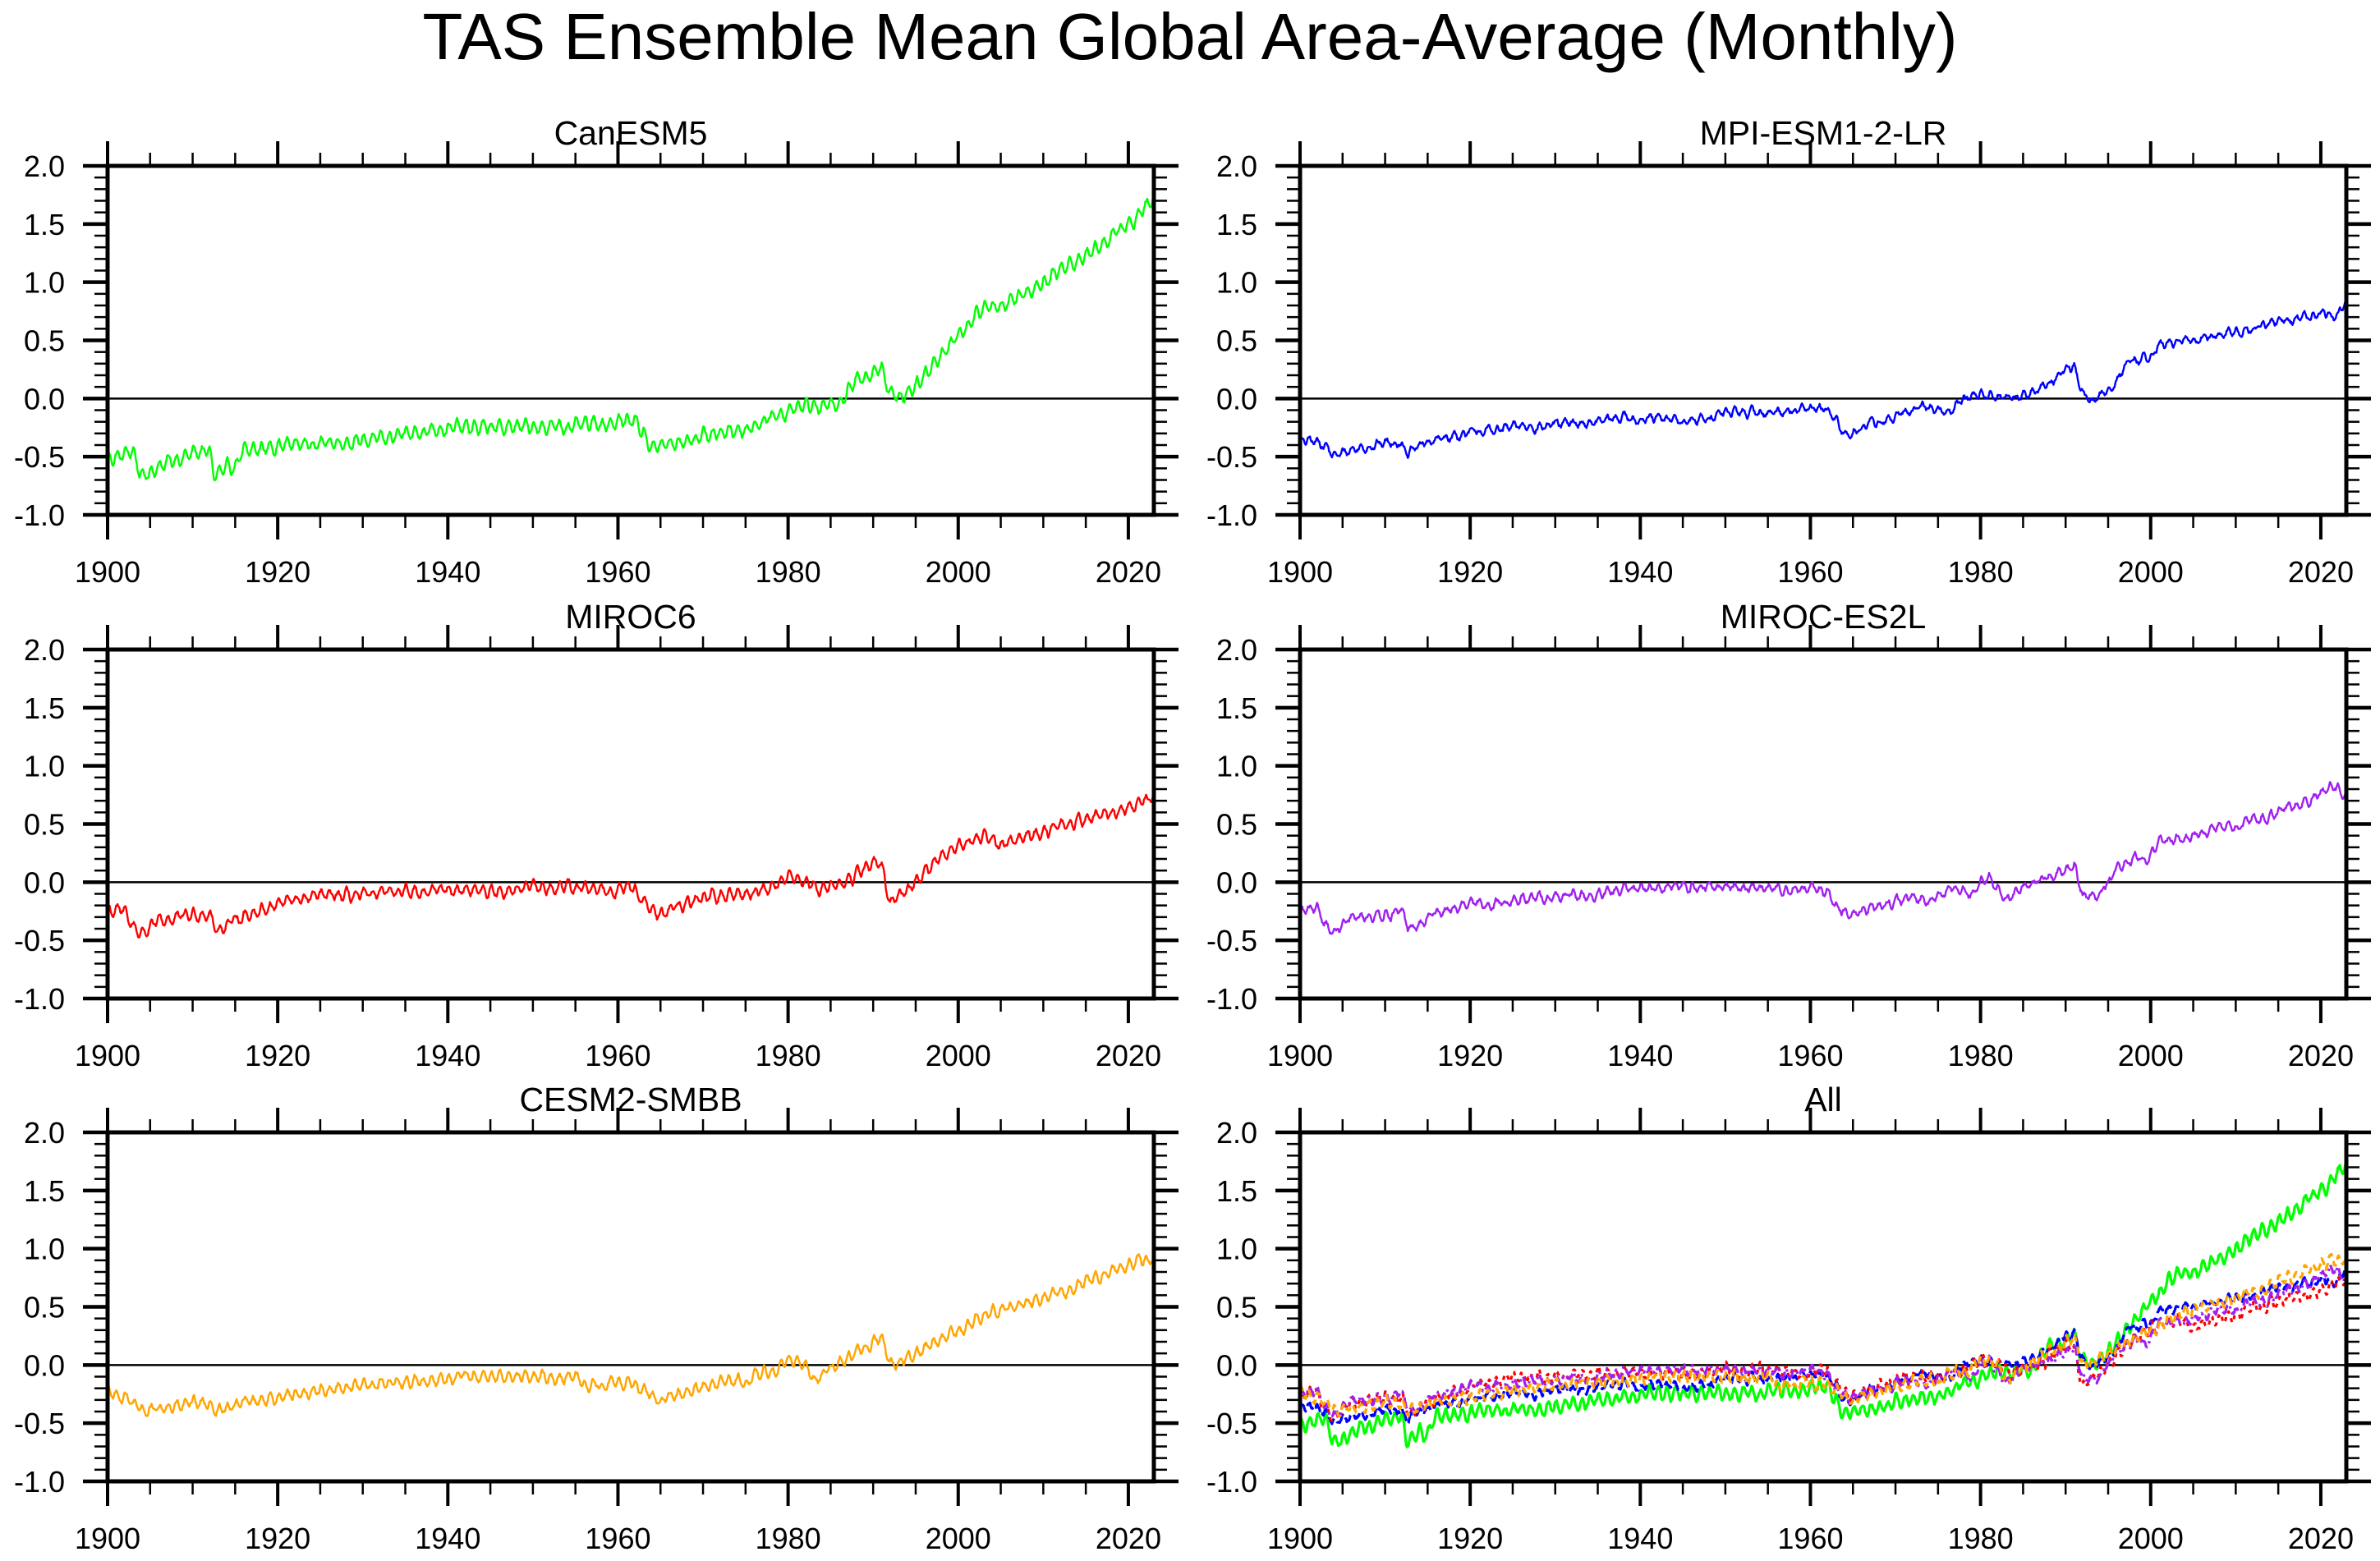  Describe the element at coordinates (630, 617) in the screenshot. I see `panel-title: MIROC6` at that location.